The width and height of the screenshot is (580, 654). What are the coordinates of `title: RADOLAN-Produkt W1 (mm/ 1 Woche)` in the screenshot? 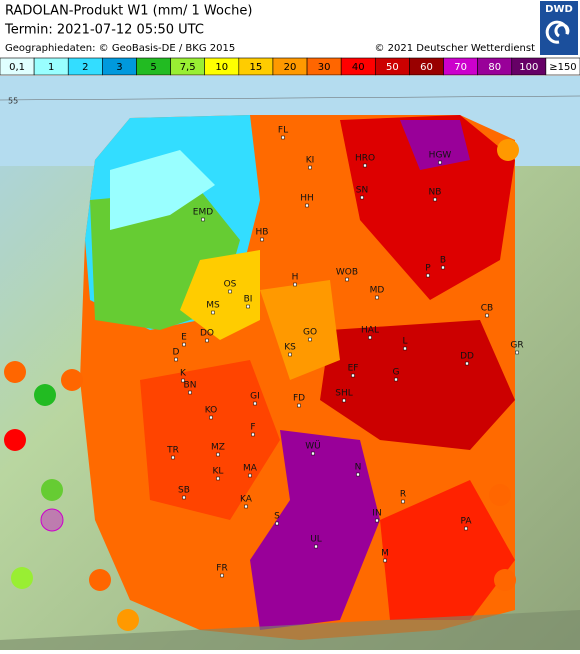 It's located at (128, 11).